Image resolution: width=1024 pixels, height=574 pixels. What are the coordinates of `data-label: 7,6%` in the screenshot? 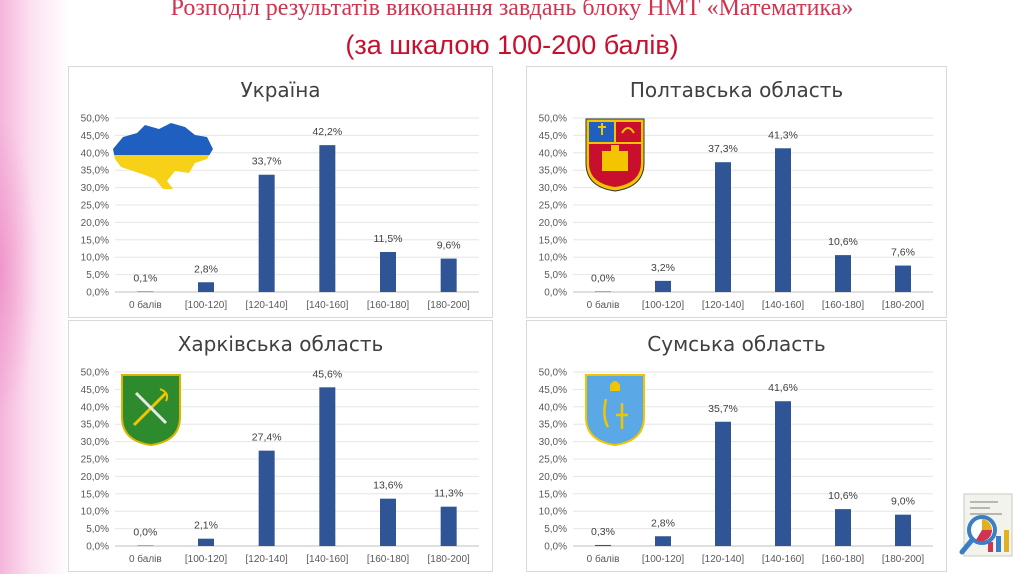 It's located at (903, 253).